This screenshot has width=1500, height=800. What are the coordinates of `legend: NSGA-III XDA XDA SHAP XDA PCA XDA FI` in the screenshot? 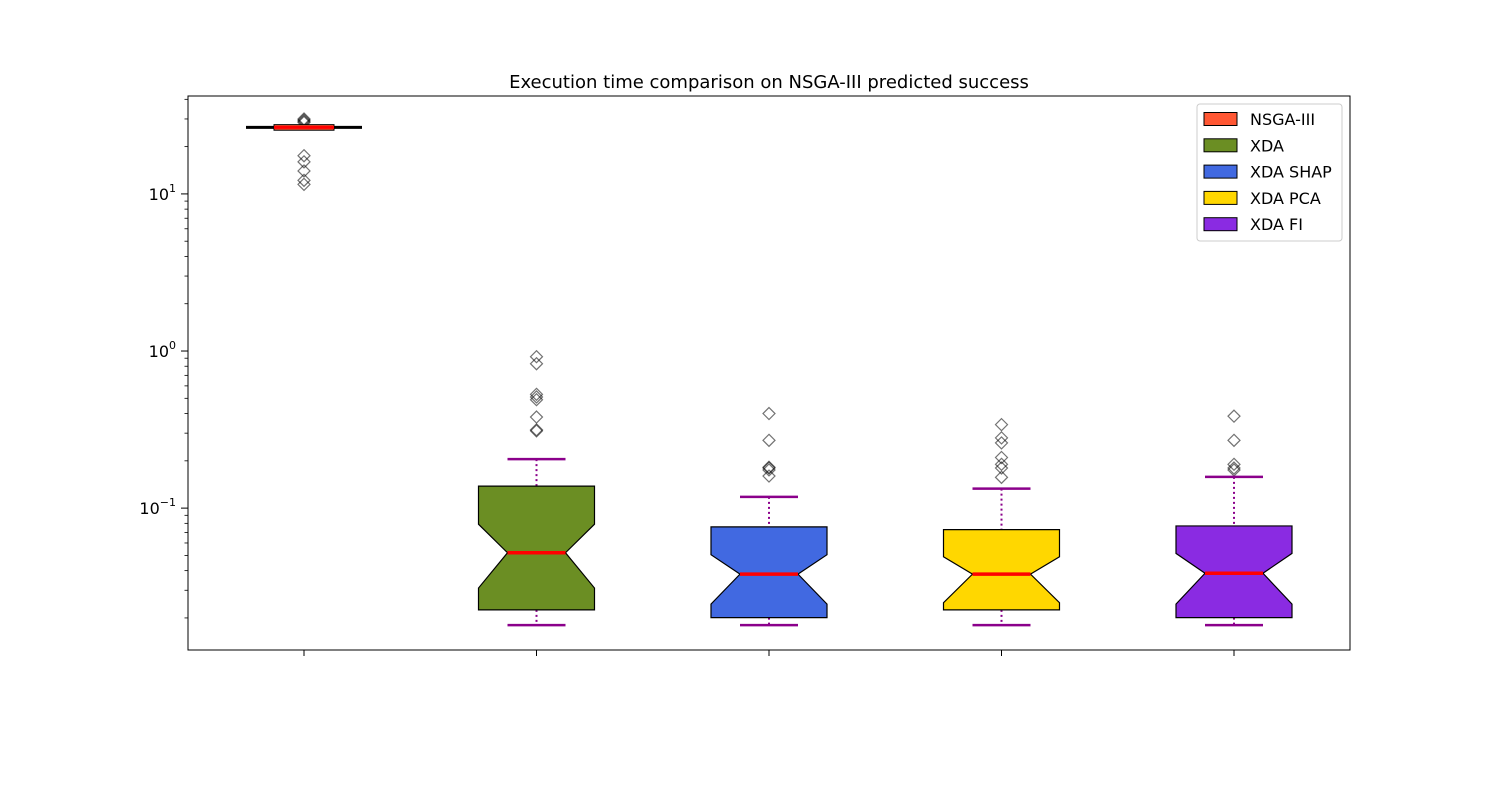 It's located at (1269, 172).